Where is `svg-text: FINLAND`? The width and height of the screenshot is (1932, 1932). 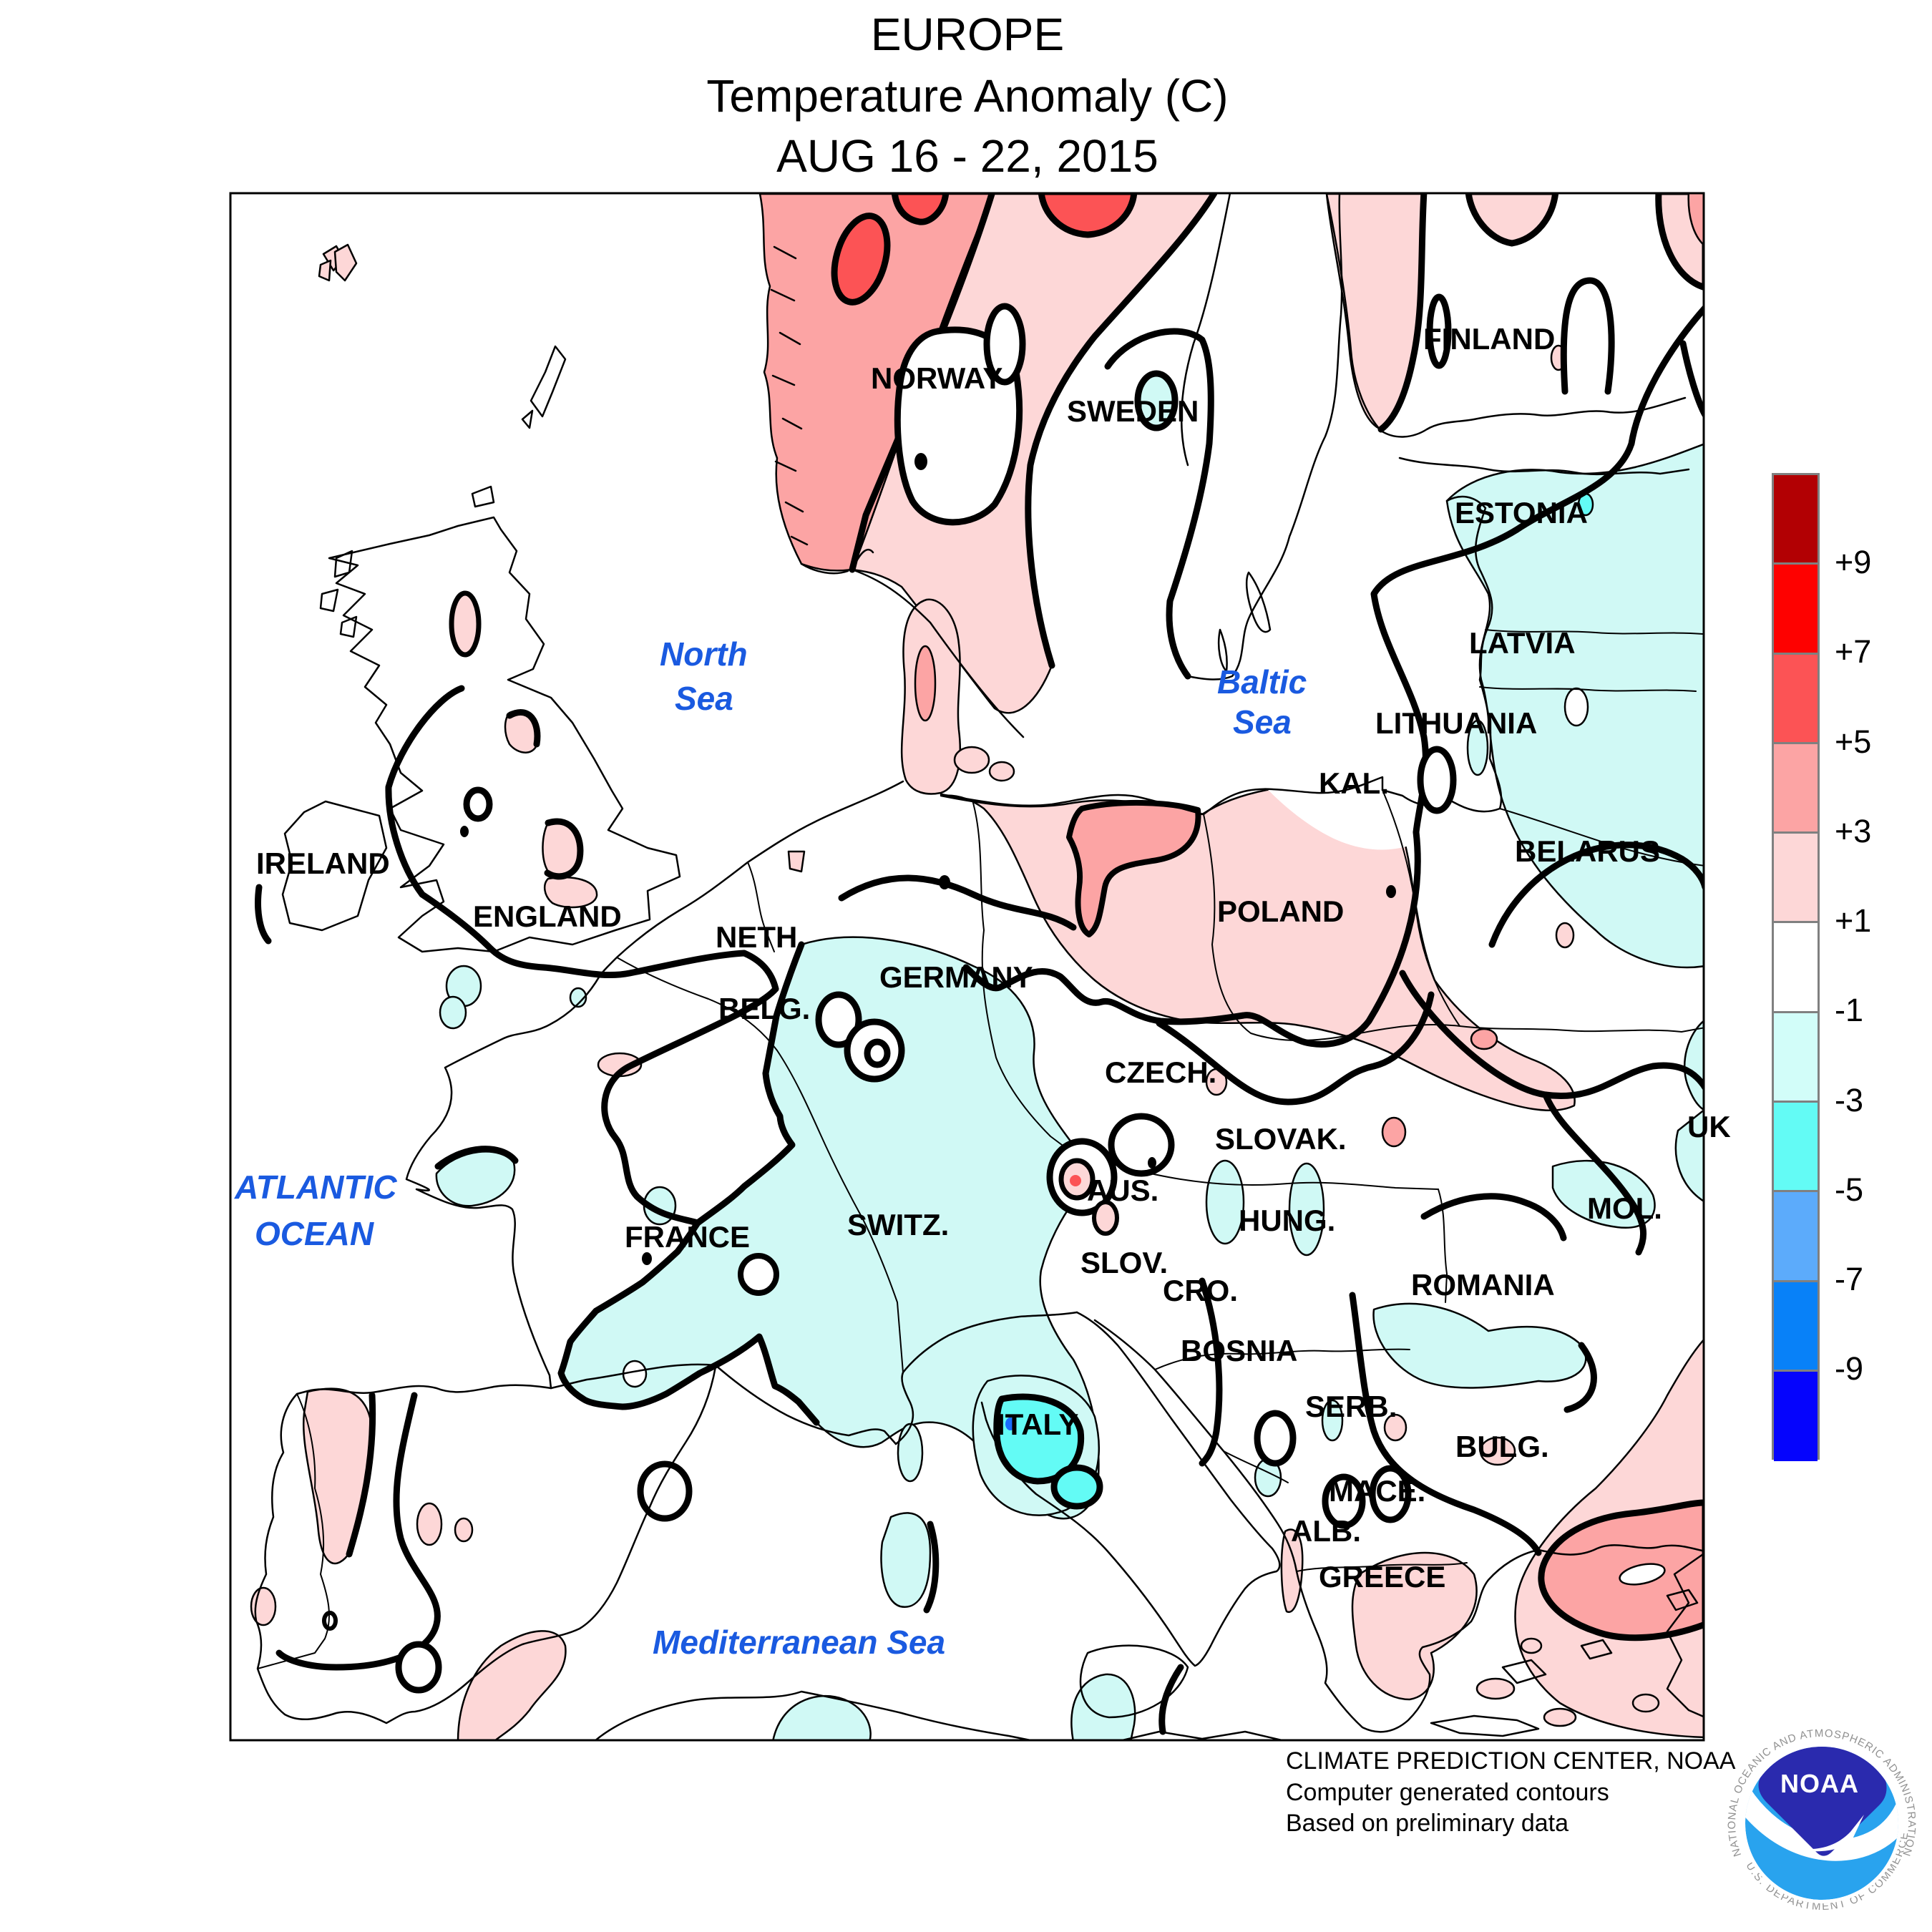
svg-text: FINLAND is located at coordinates (1489, 339).